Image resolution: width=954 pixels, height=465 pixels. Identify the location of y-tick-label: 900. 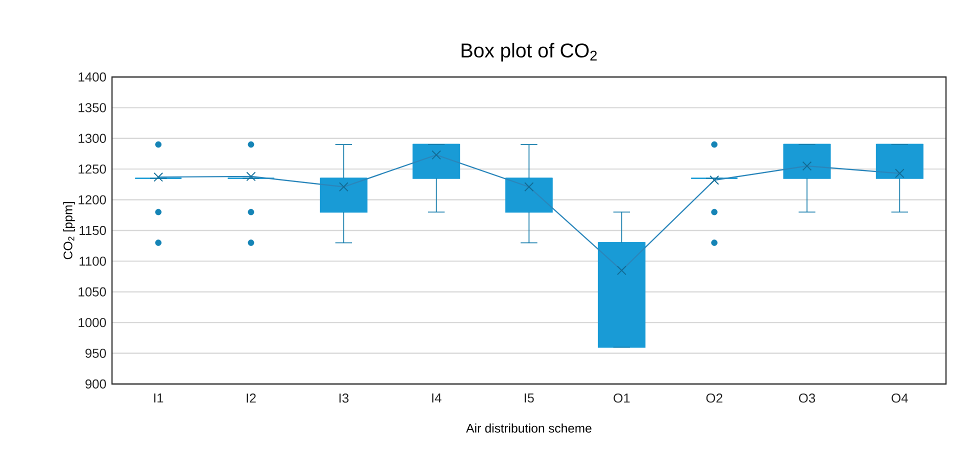
(95, 384).